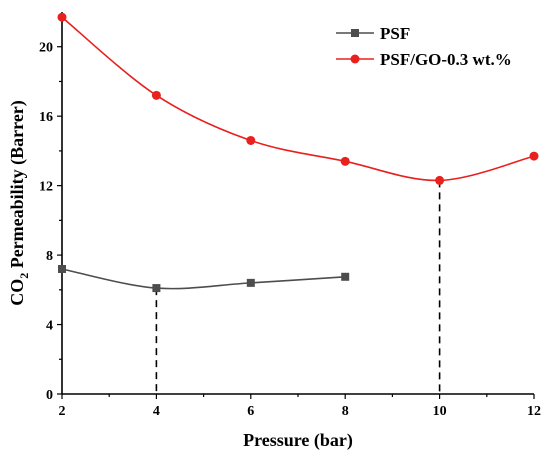  Describe the element at coordinates (250, 411) in the screenshot. I see `x-tick-label: 6` at that location.